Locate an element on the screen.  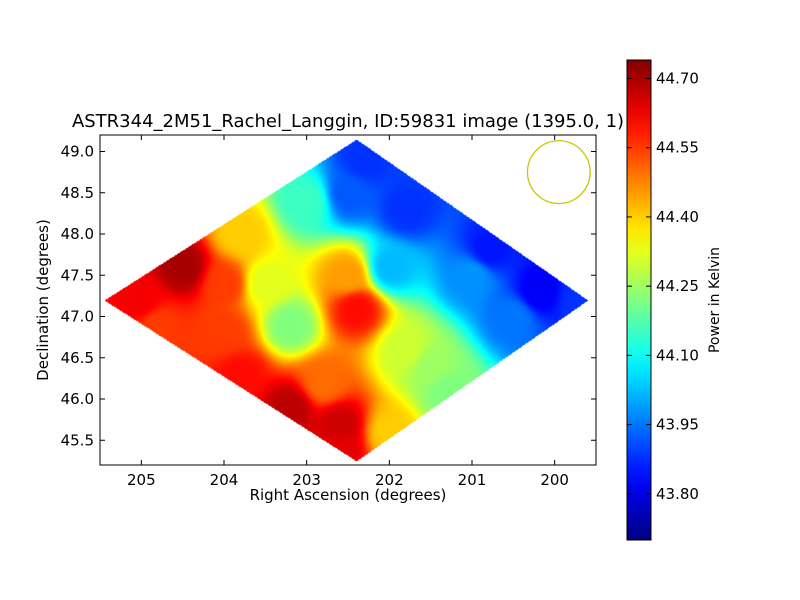
colorbar-tick-label: 44.70 is located at coordinates (677, 78).